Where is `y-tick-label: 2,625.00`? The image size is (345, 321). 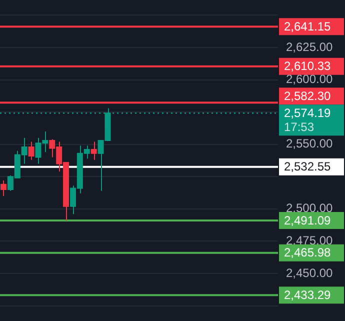
y-tick-label: 2,625.00 is located at coordinates (310, 47).